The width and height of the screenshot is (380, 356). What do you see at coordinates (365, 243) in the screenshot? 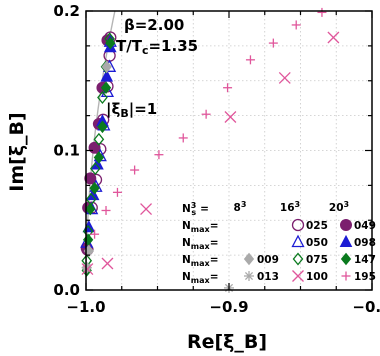
I see `legend-entry-label: 098` at bounding box center [365, 243].